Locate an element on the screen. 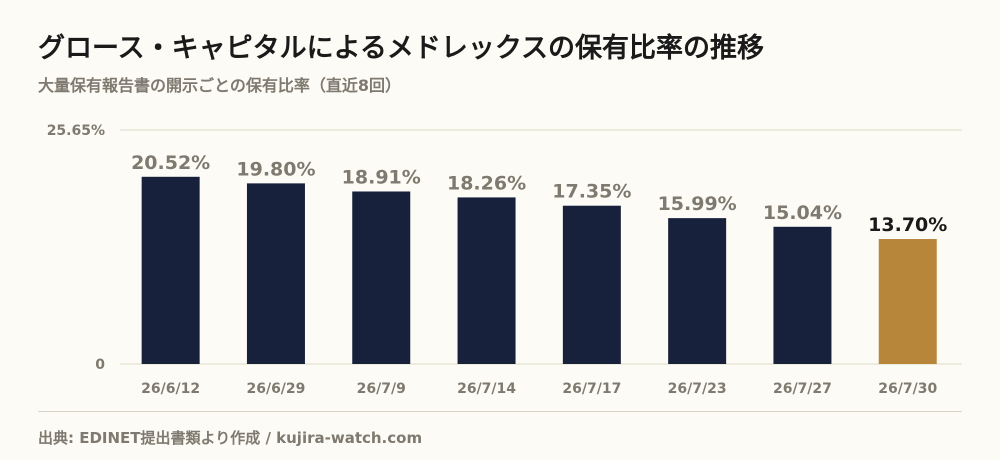  y-tick-label: 25.65% is located at coordinates (76, 131).